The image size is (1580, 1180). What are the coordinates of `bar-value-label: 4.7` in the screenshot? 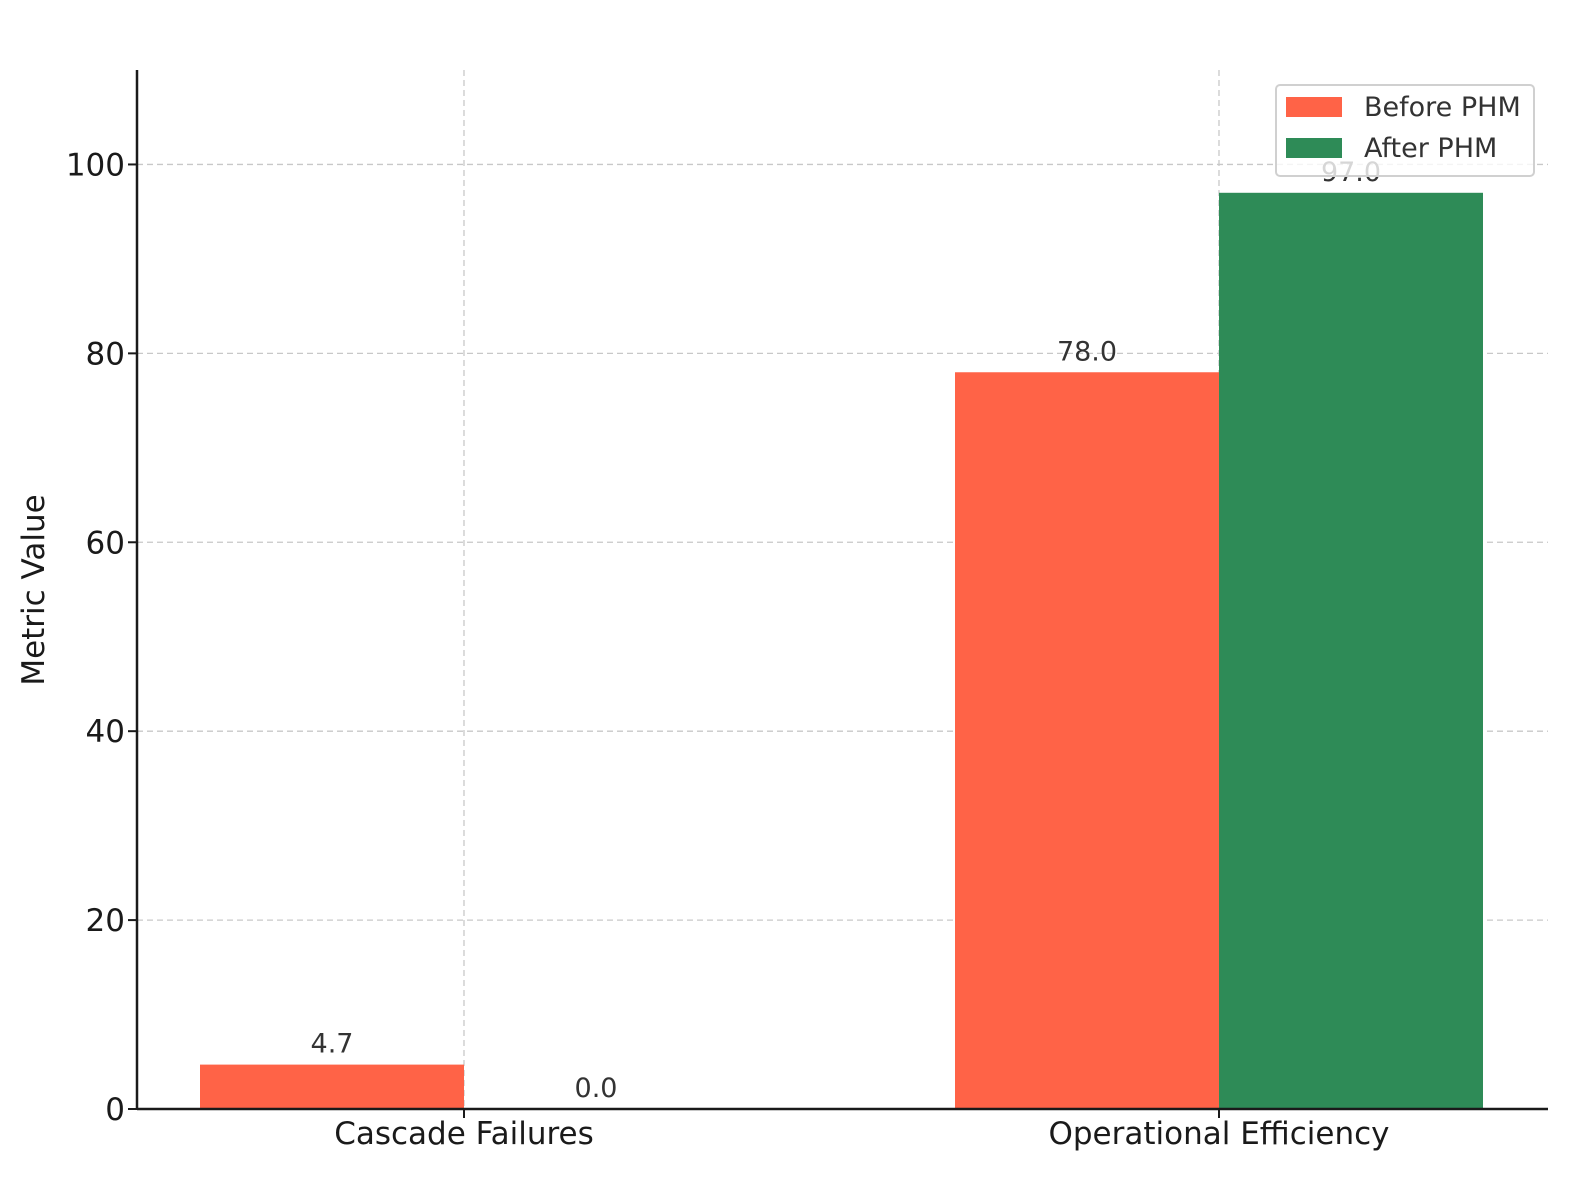 It's located at (332, 1044).